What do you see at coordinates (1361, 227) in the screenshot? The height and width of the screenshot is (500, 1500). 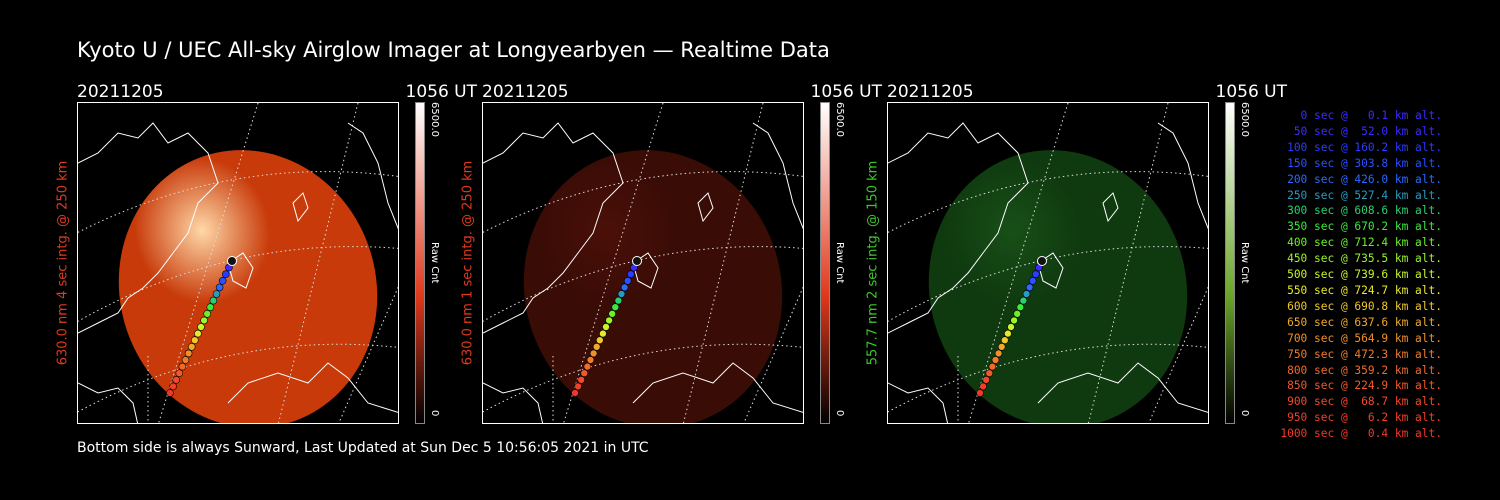 I see `legend-entry: 350 sec @ 670.2 km alt.` at bounding box center [1361, 227].